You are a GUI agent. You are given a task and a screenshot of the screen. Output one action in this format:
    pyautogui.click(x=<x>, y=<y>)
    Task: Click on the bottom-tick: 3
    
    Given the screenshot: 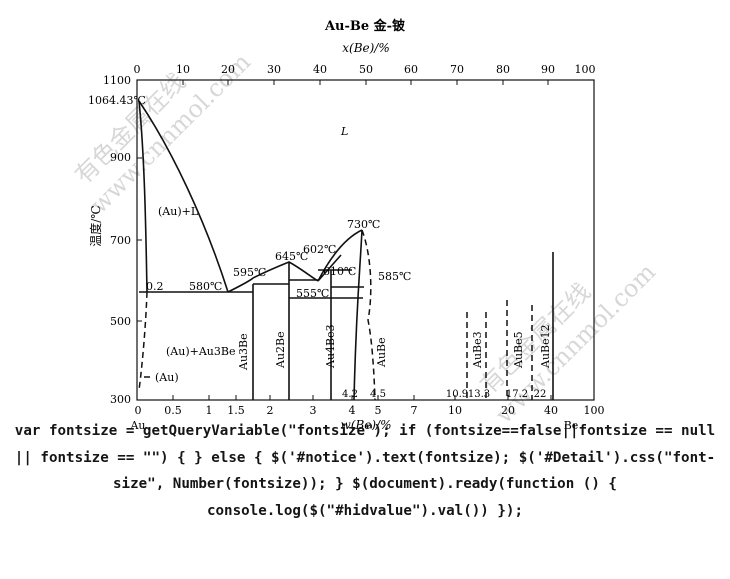 What is the action you would take?
    pyautogui.click(x=313, y=410)
    